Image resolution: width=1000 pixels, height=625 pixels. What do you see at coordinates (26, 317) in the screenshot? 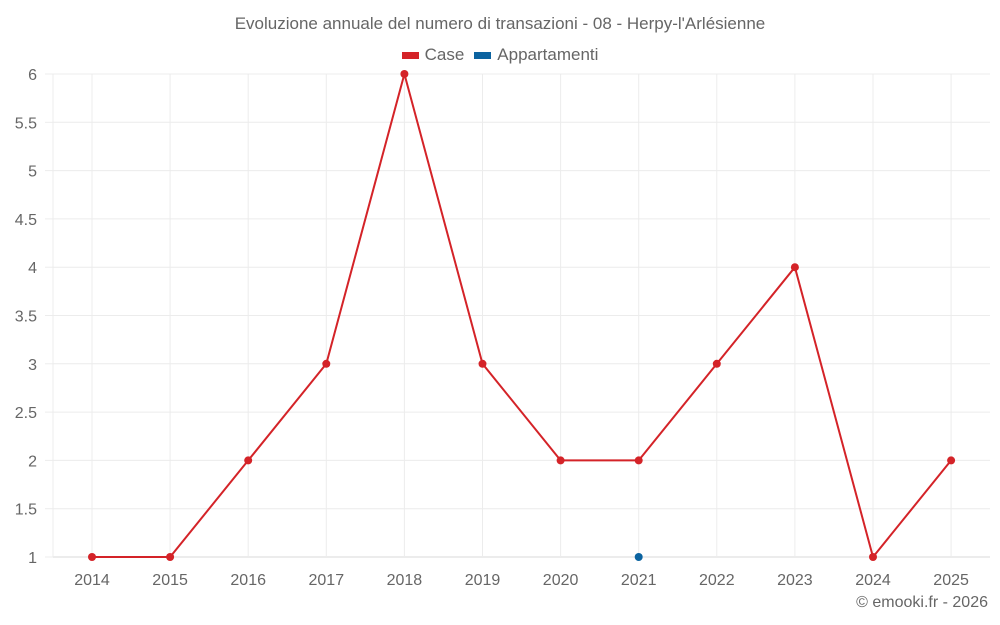
I see `y-tick-label: 3.5` at bounding box center [26, 317].